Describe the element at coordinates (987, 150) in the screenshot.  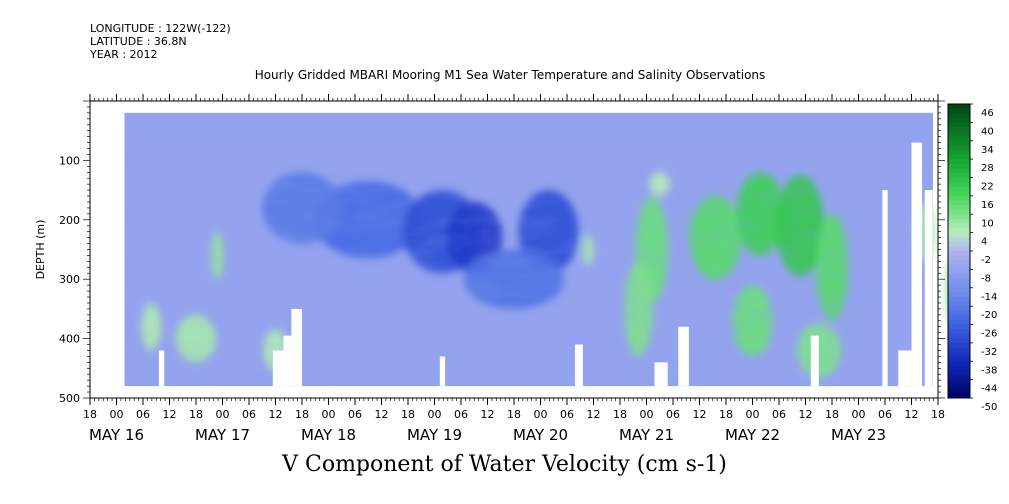
I see `colorbar-tick-label: 34` at that location.